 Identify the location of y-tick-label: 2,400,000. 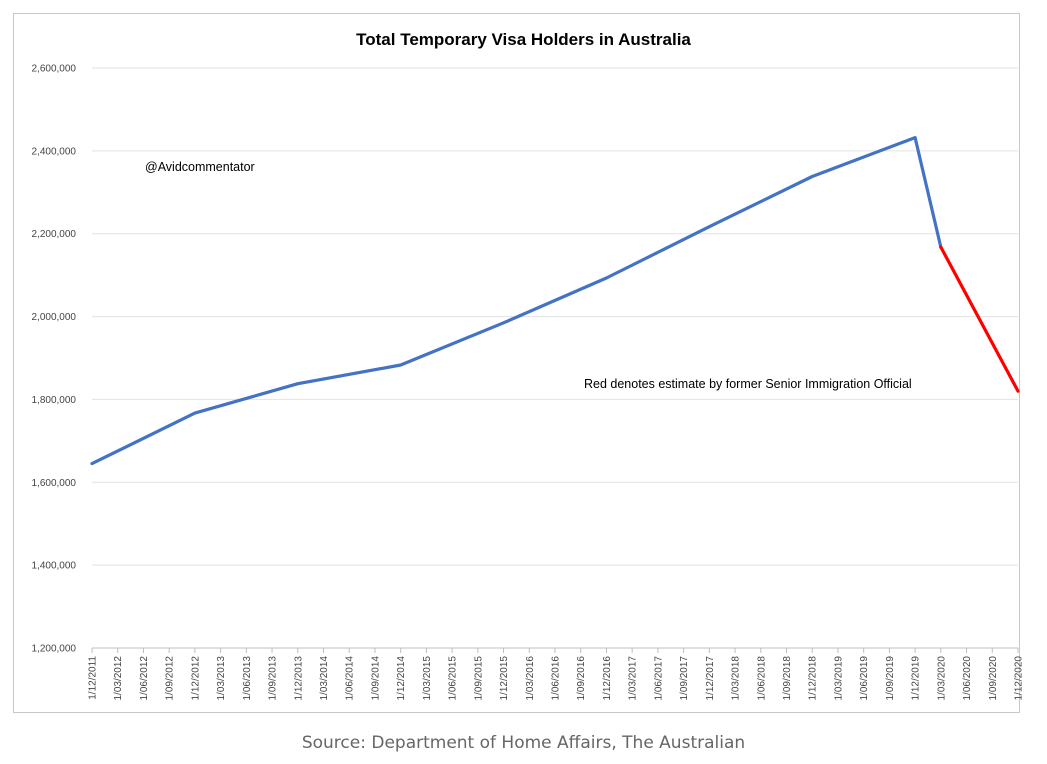
(54, 151).